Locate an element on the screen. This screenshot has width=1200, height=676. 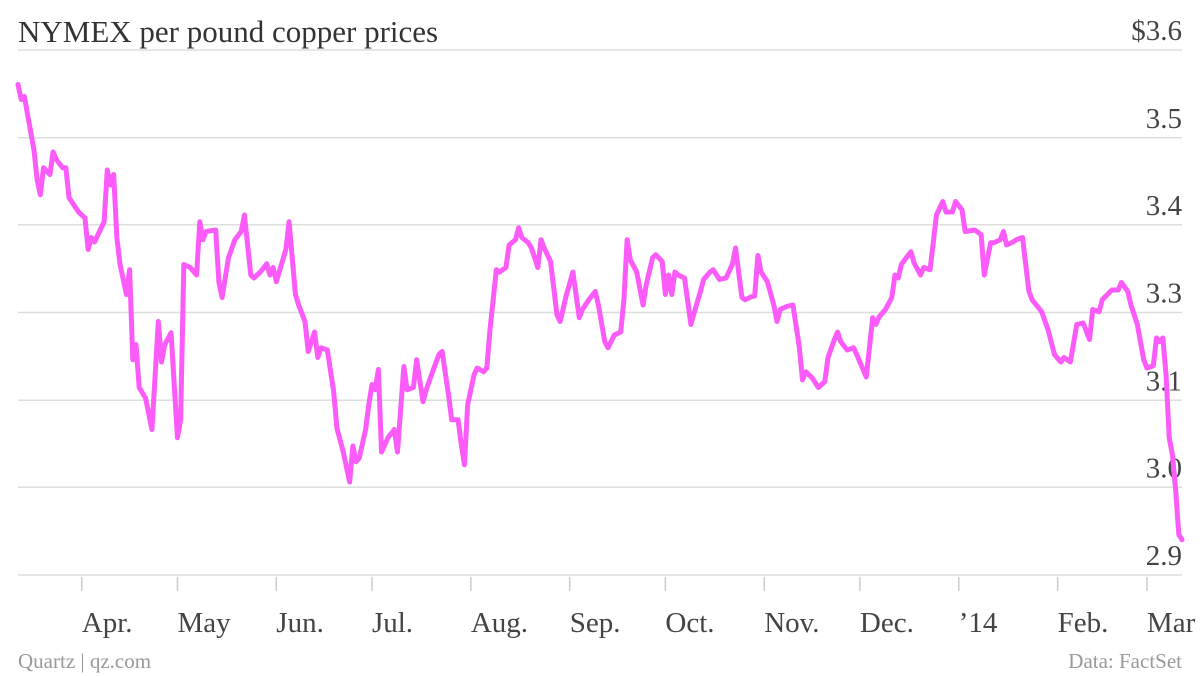
credit: Data: FactSet is located at coordinates (1125, 661).